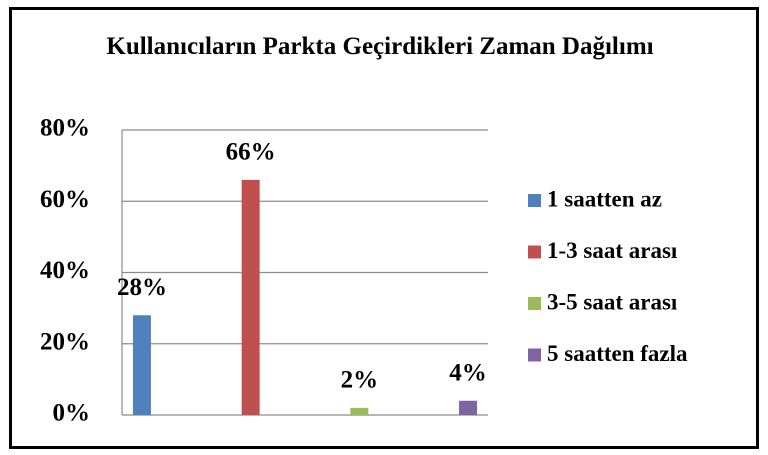 This screenshot has width=768, height=455. Describe the element at coordinates (251, 152) in the screenshot. I see `data-label: 66%` at that location.